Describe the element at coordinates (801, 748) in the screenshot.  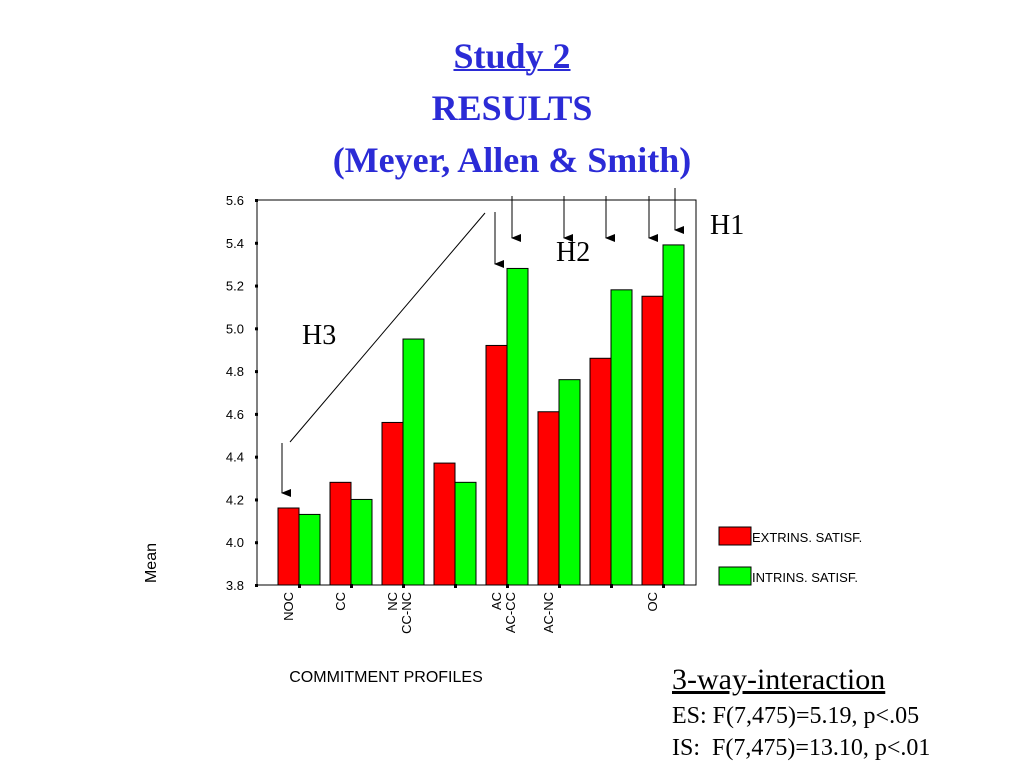
I see `stats-is: IS: F(7,475)=13.10, p<.01` at that location.